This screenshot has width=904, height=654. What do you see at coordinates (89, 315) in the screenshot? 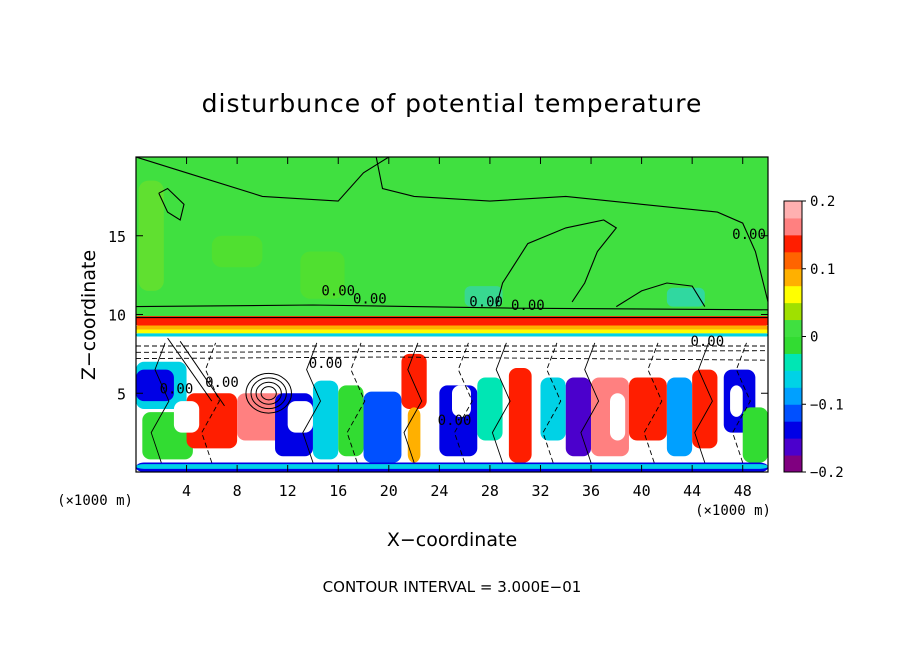
I see `y-axis-label: Z−coordinate` at bounding box center [89, 315].